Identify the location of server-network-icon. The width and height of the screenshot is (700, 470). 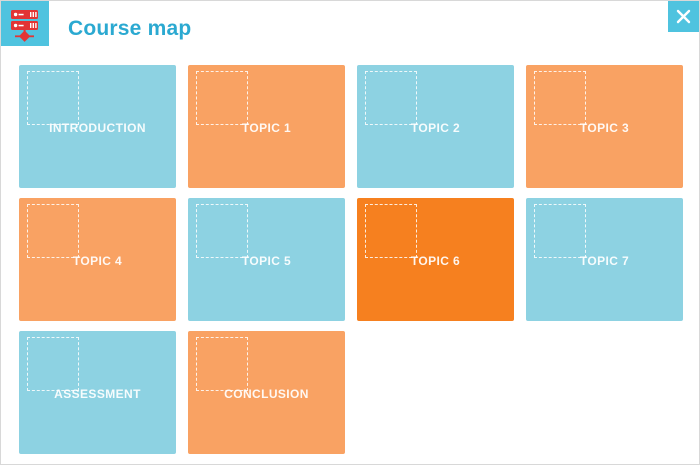
(25, 23).